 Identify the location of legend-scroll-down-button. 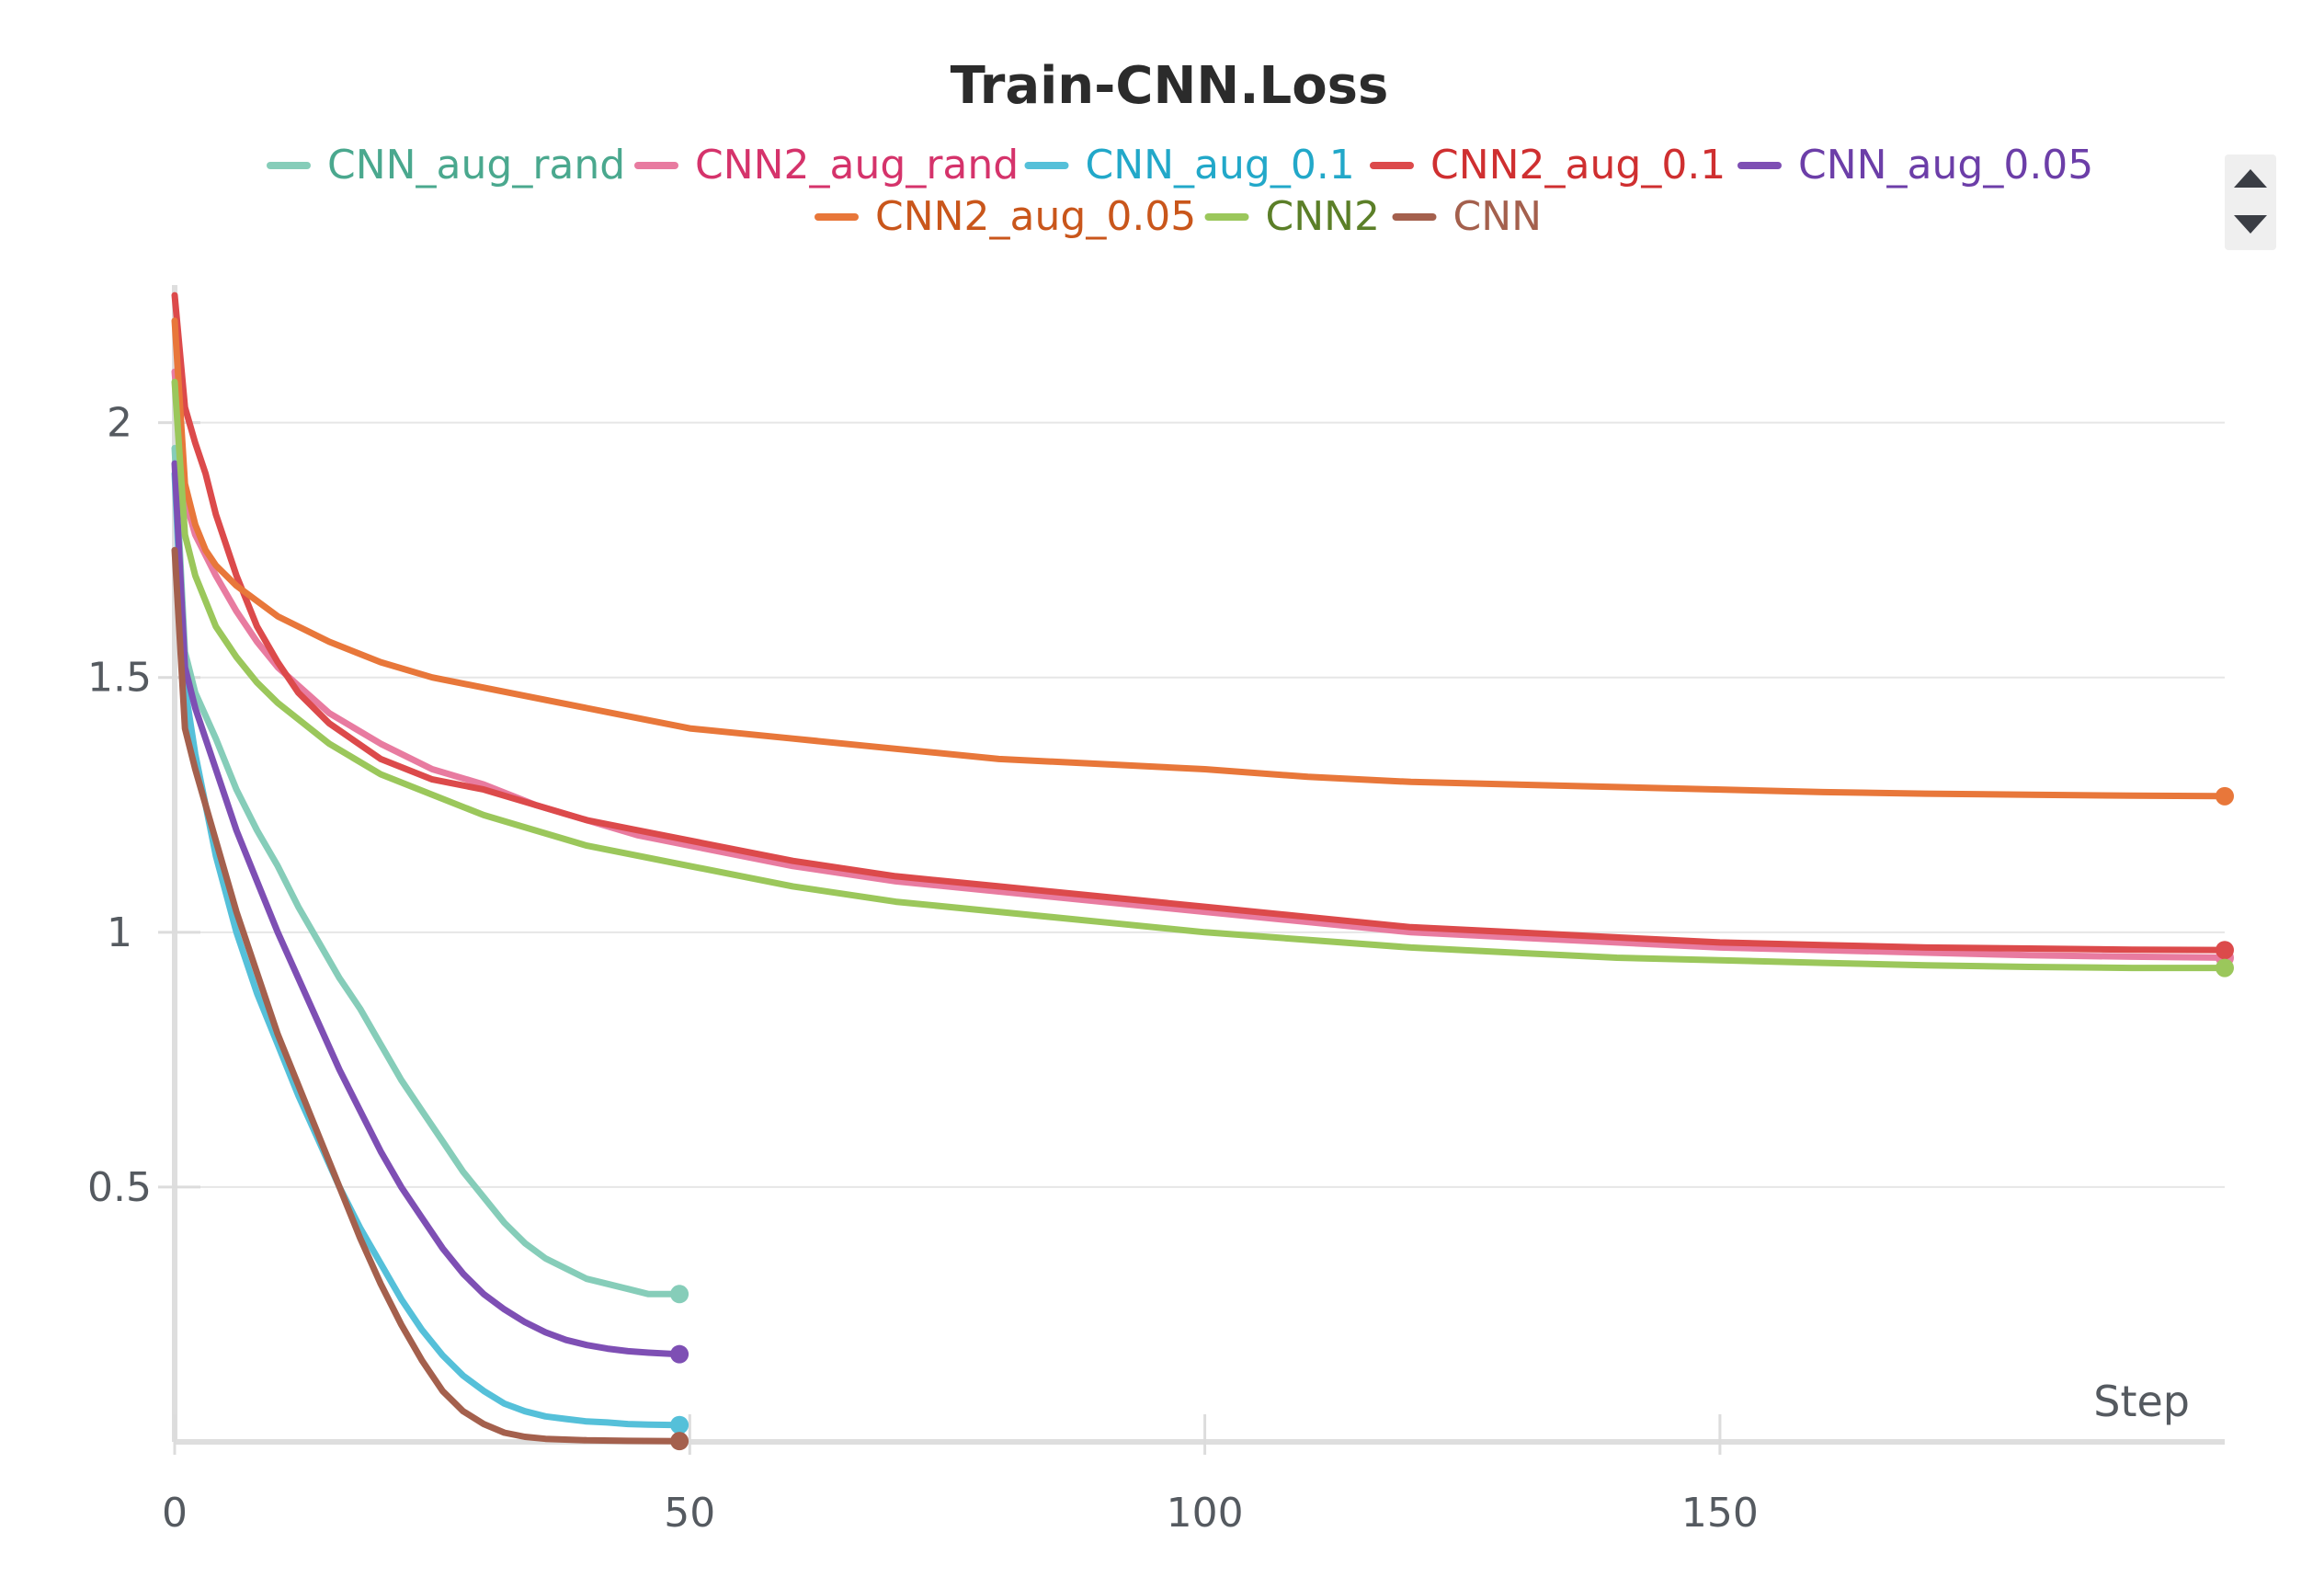
(2250, 226).